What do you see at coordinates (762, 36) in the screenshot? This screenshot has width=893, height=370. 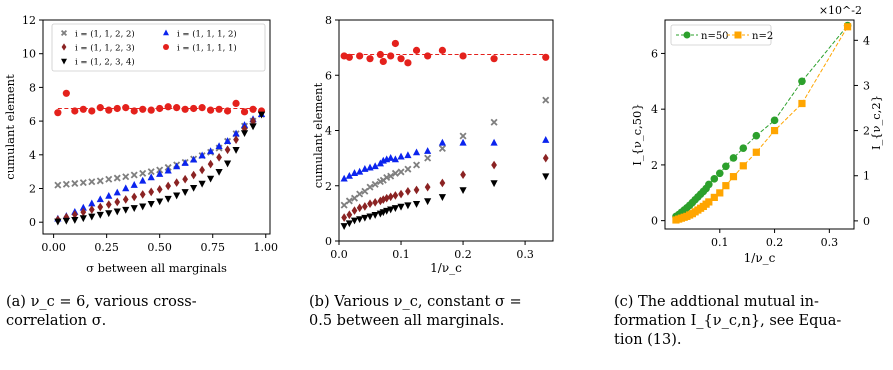 I see `c-legend-label: n=2` at bounding box center [762, 36].